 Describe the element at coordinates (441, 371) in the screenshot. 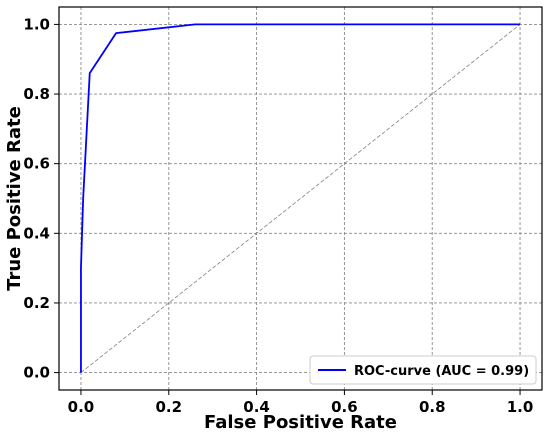

I see `legend-label: ROC-curve (AUC = 0.99)` at that location.